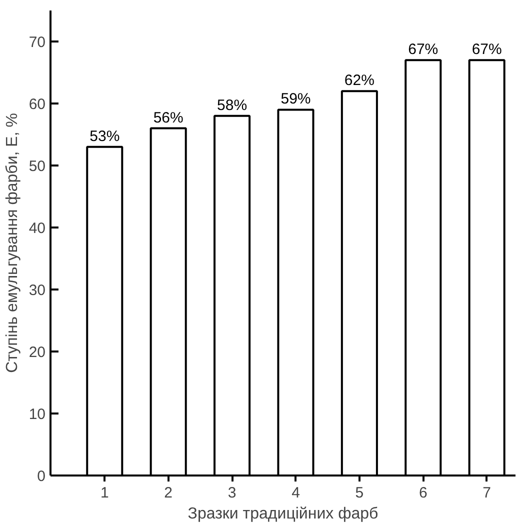 Image resolution: width=529 pixels, height=531 pixels. Describe the element at coordinates (37, 228) in the screenshot. I see `y-tick-label: 40` at that location.